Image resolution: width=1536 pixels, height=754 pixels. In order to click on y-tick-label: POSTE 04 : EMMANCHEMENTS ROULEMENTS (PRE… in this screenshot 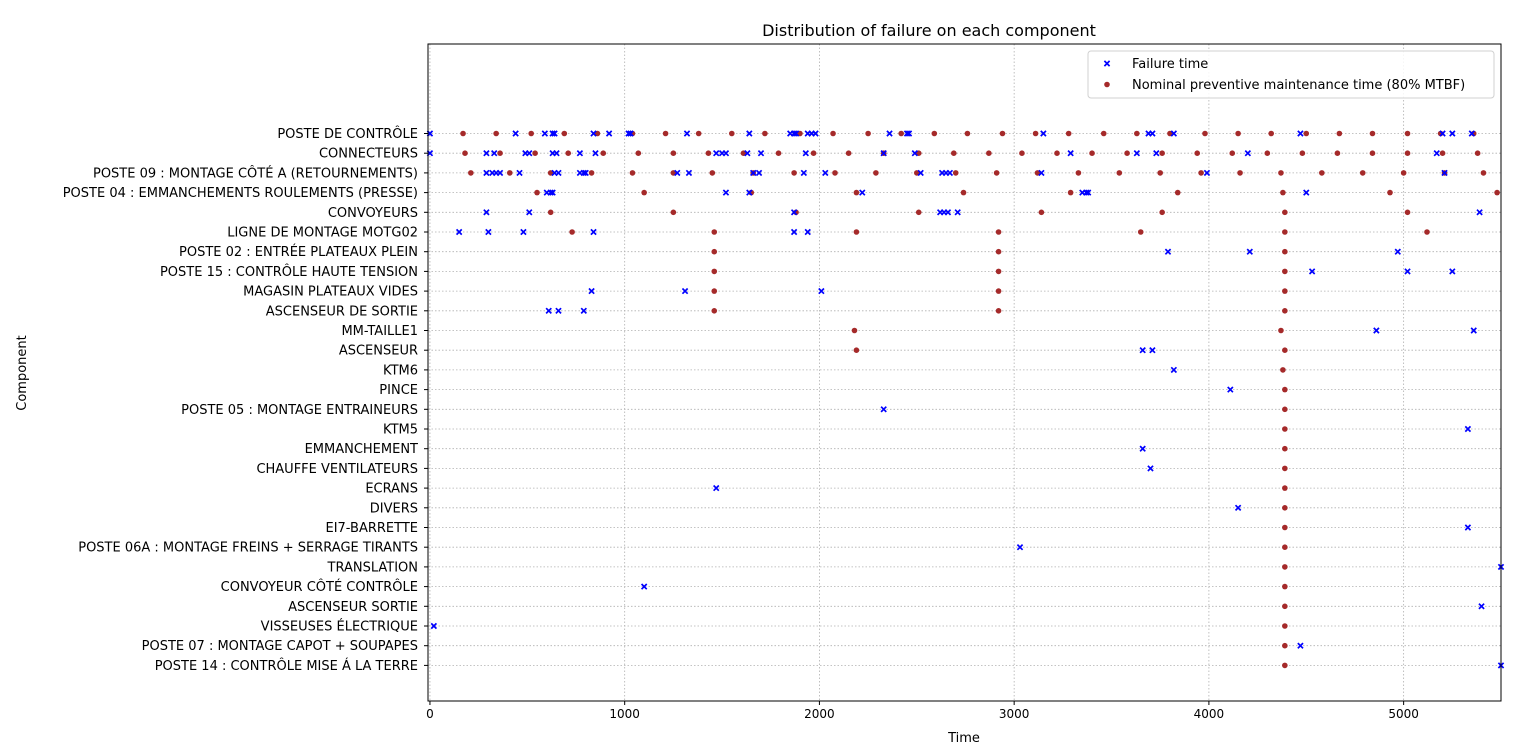, I will do `click(240, 193)`.